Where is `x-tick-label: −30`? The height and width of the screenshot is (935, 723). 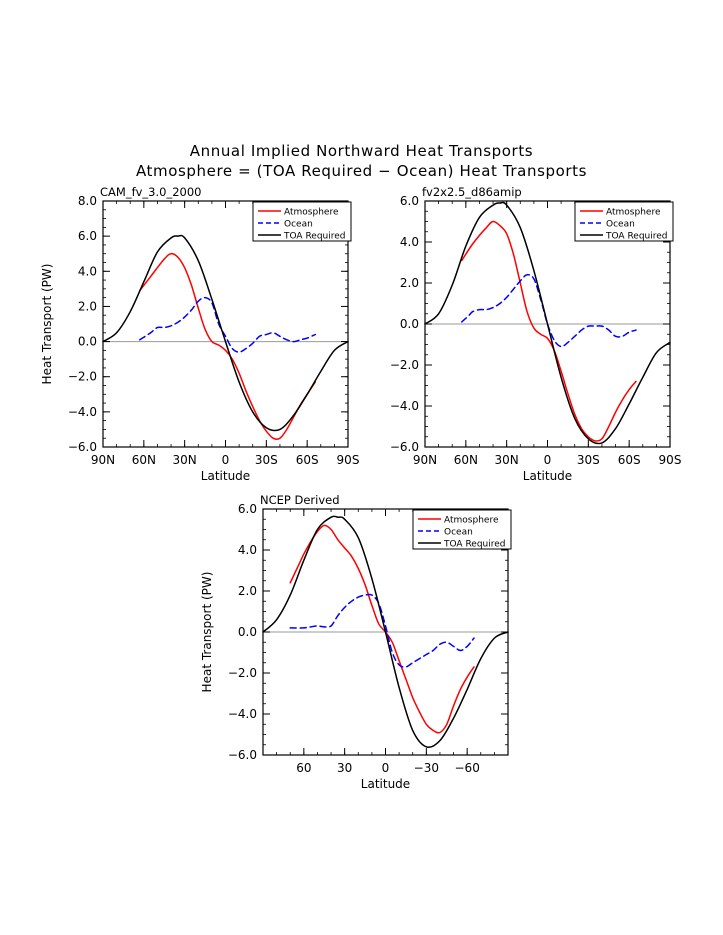
x-tick-label: −30 is located at coordinates (426, 768).